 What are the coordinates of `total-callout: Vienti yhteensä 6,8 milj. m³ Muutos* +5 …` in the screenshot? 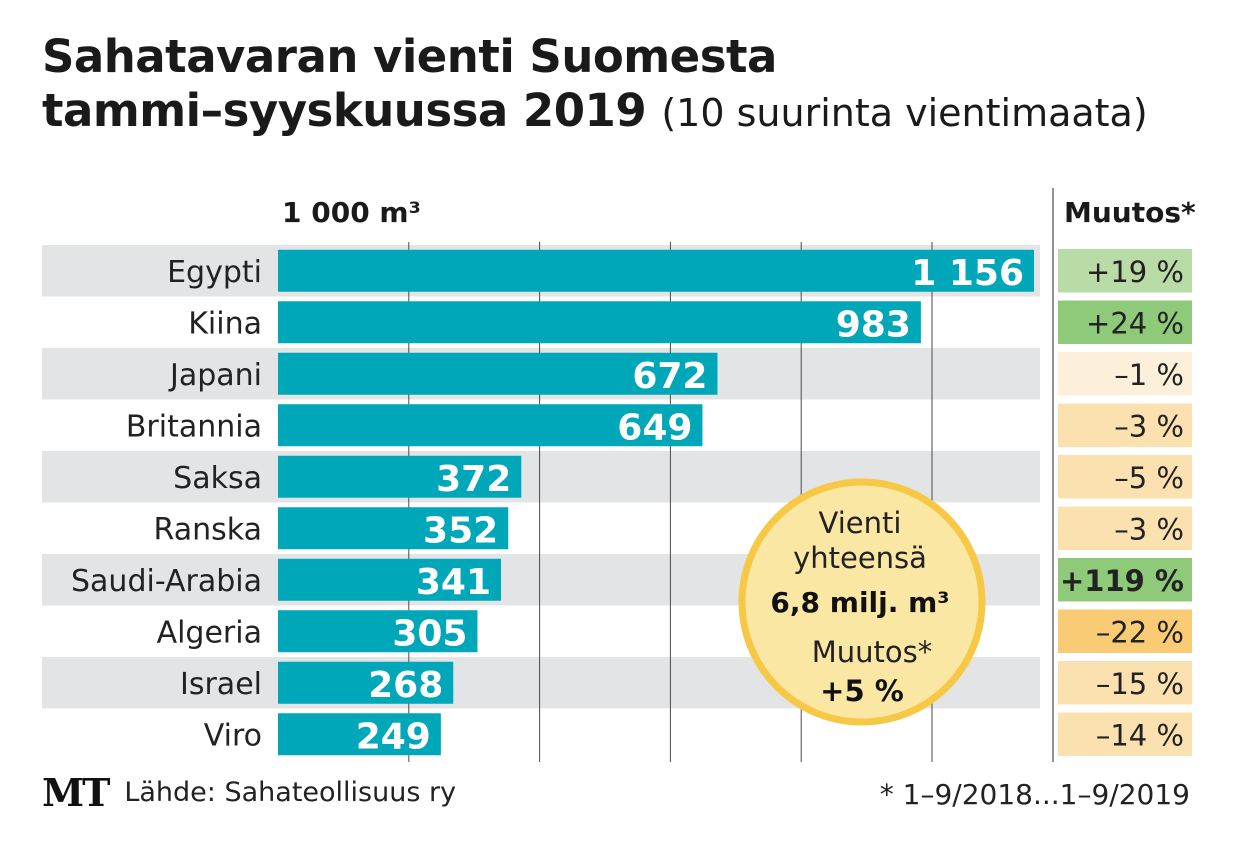 It's located at (862, 602).